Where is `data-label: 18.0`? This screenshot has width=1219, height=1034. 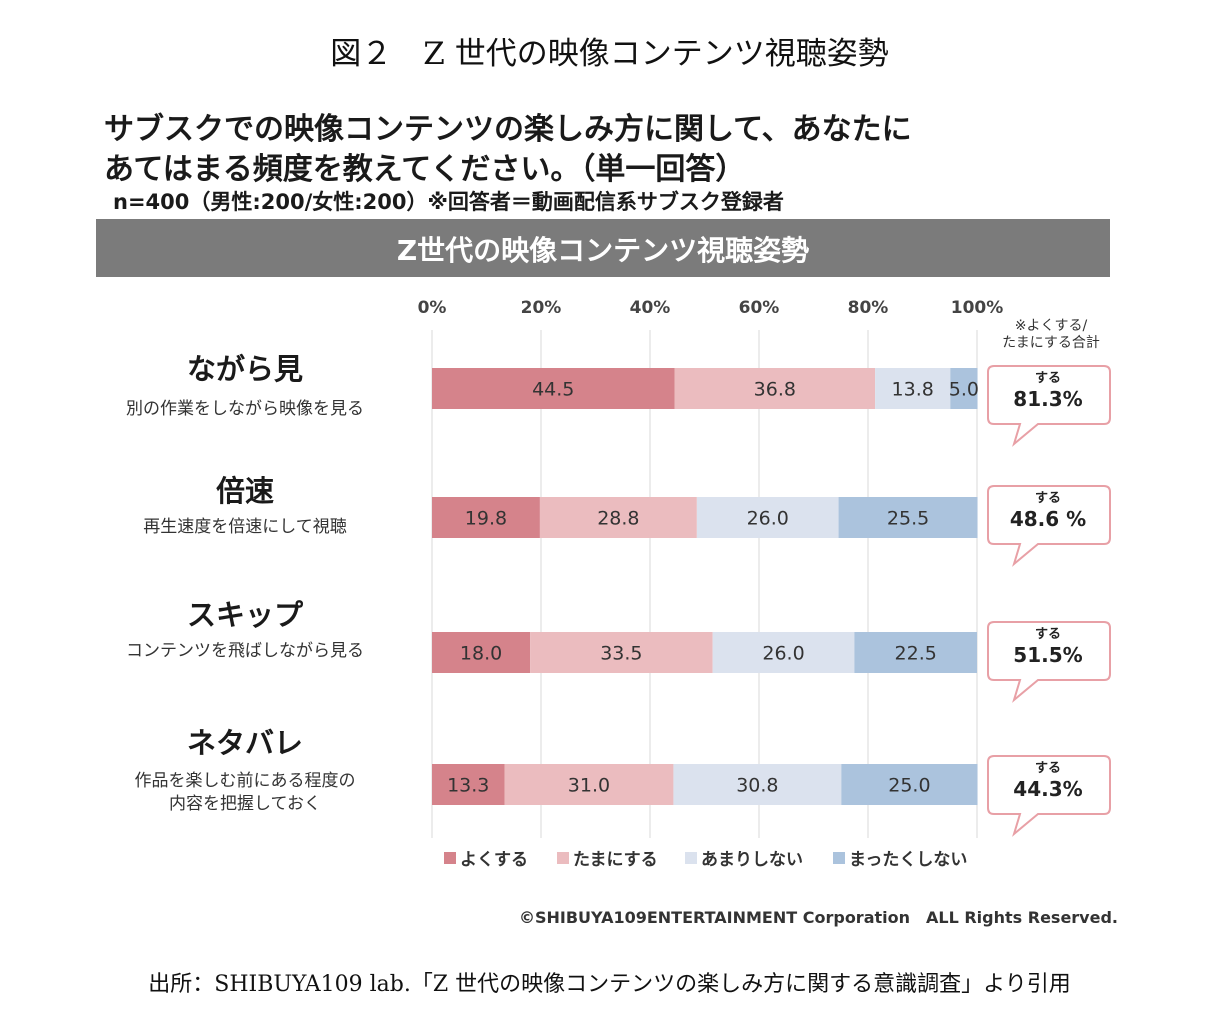
data-label: 18.0 is located at coordinates (481, 654).